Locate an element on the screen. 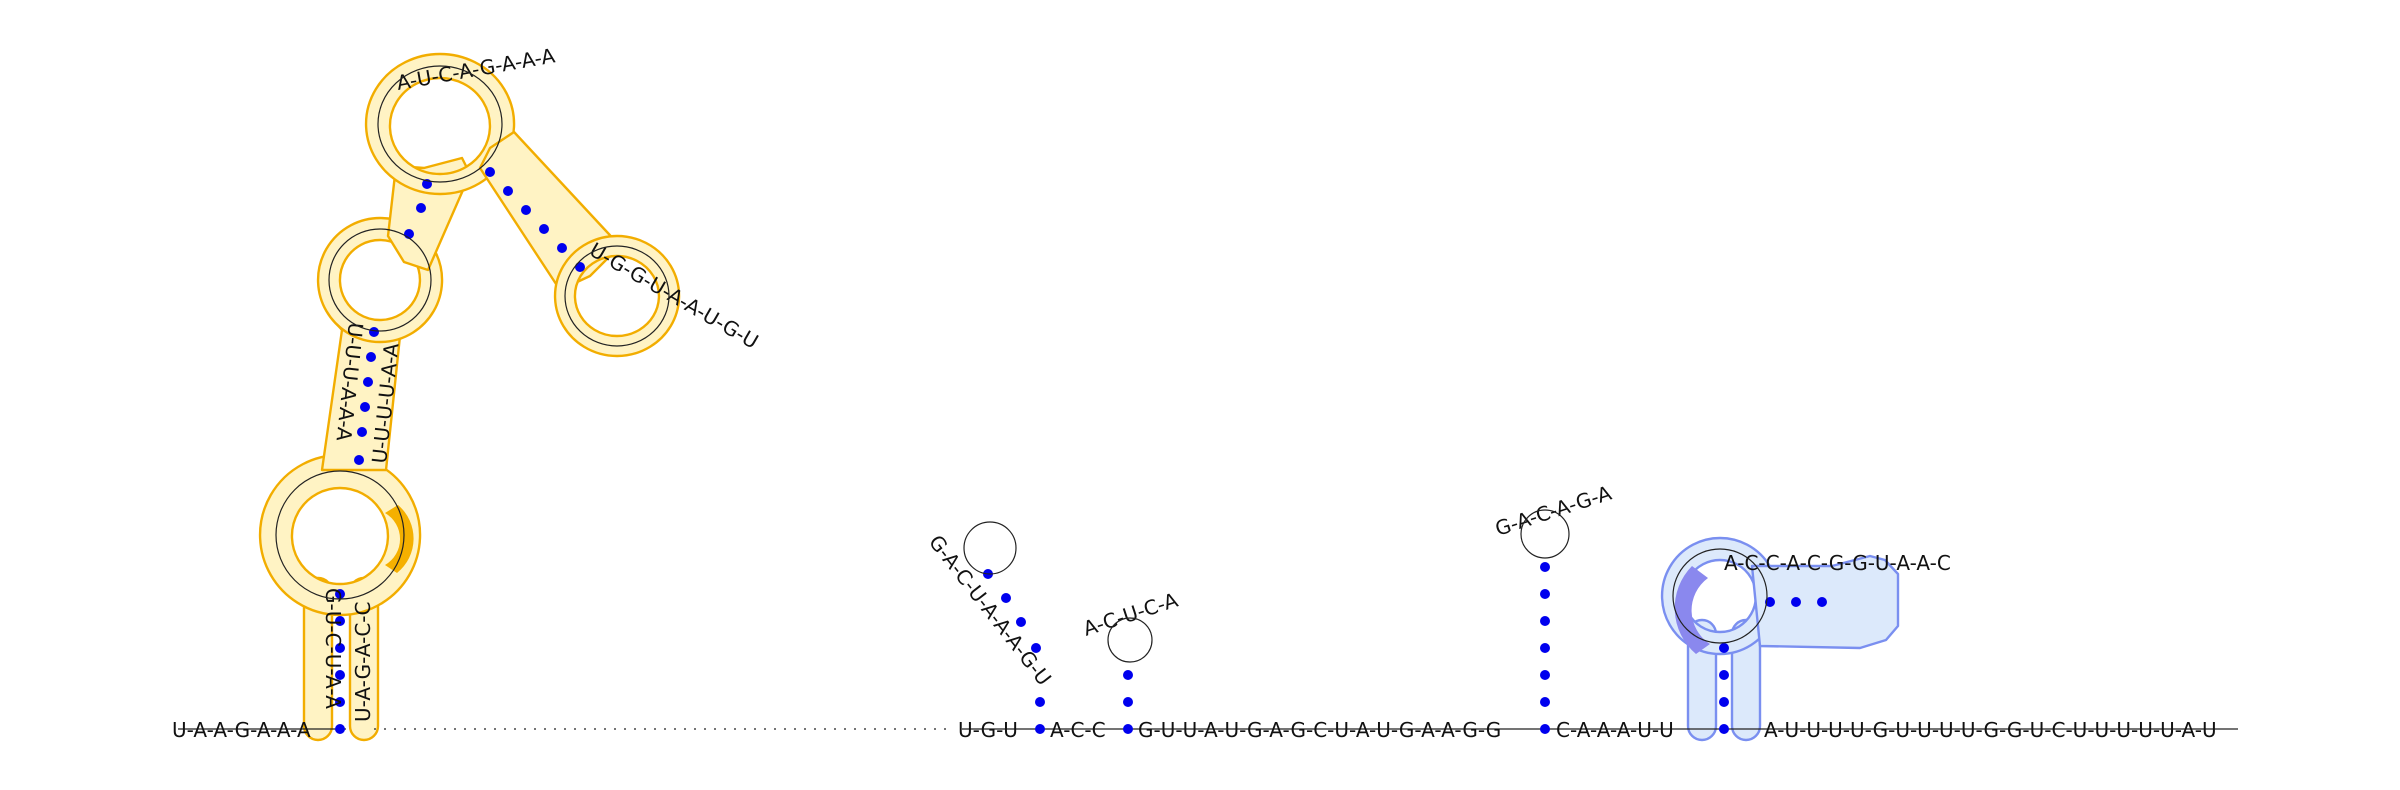 The height and width of the screenshot is (790, 2400). seq-tall-hairpin-loop: G-A-C-A-G-A is located at coordinates (1553, 511).